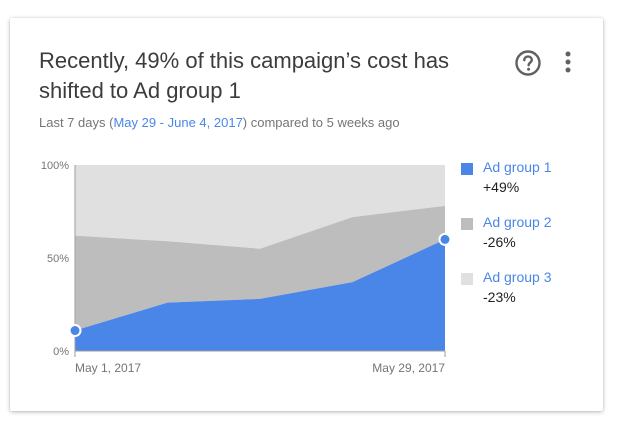  Describe the element at coordinates (526, 186) in the screenshot. I see `legend-item-ad-group-1: Ad group 1 +49%` at that location.